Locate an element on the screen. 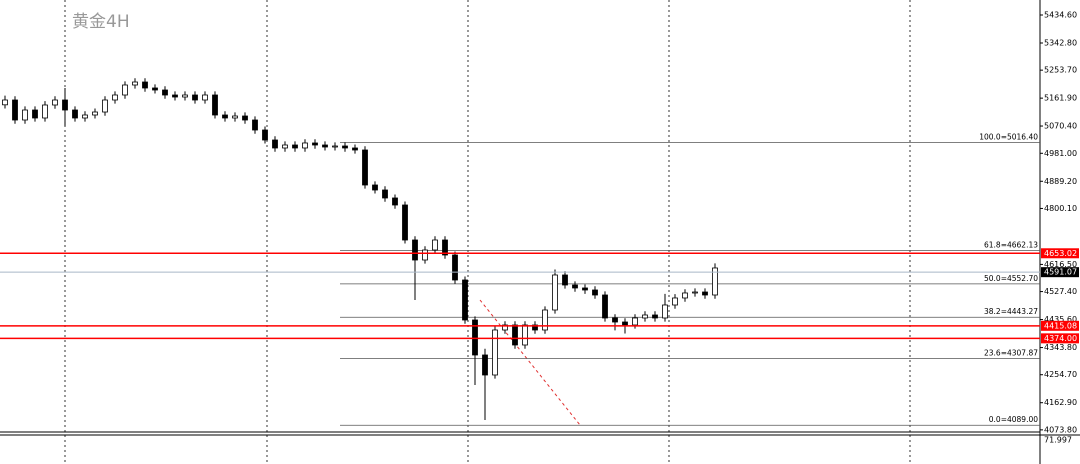 This screenshot has height=464, width=1080. y-tick-label: 4343.80 is located at coordinates (1060, 347).